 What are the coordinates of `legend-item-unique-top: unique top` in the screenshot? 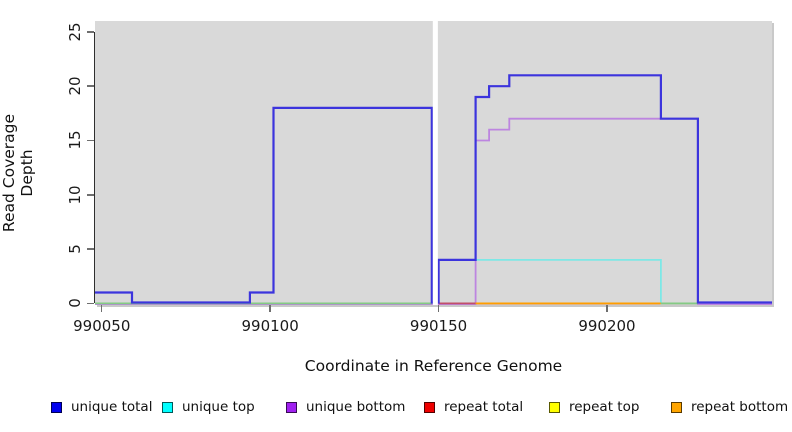 It's located at (208, 407).